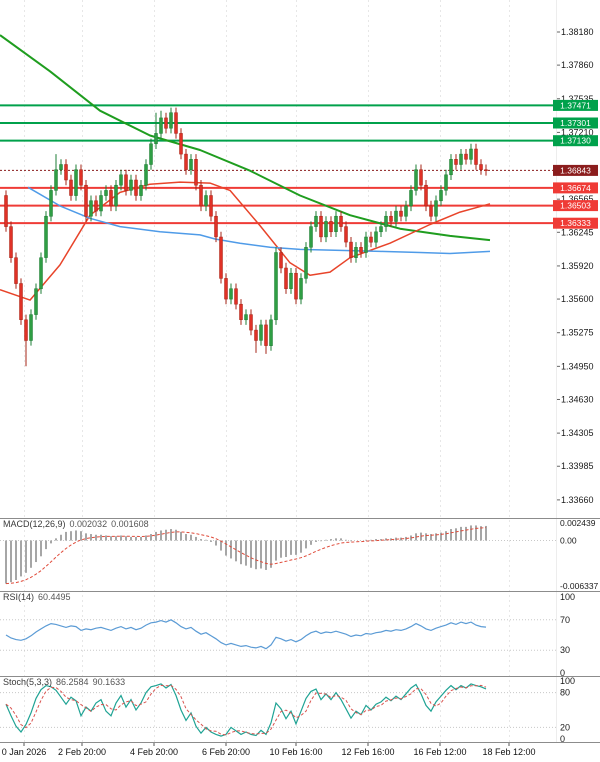 This screenshot has width=600, height=762. Describe the element at coordinates (508, 752) in the screenshot. I see `time-axis-label: 18 Feb 12:00` at that location.